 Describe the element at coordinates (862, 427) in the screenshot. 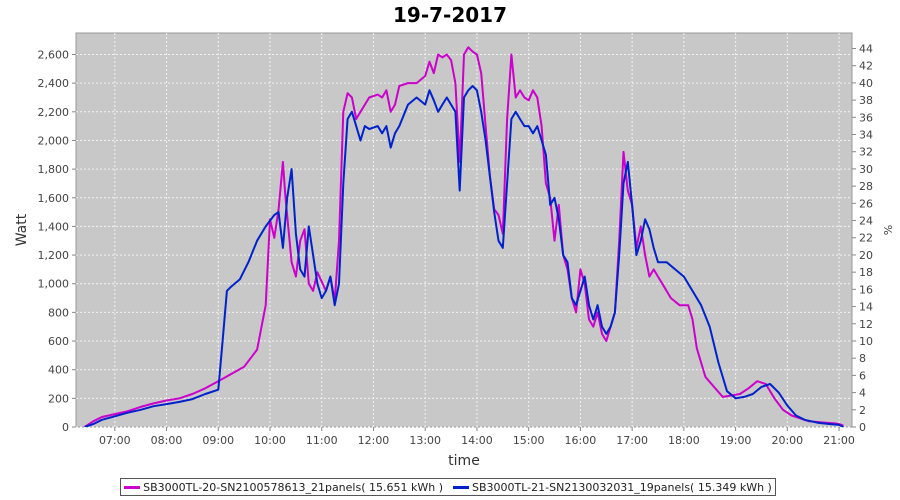

I see `y2-tick-label: 0` at that location.